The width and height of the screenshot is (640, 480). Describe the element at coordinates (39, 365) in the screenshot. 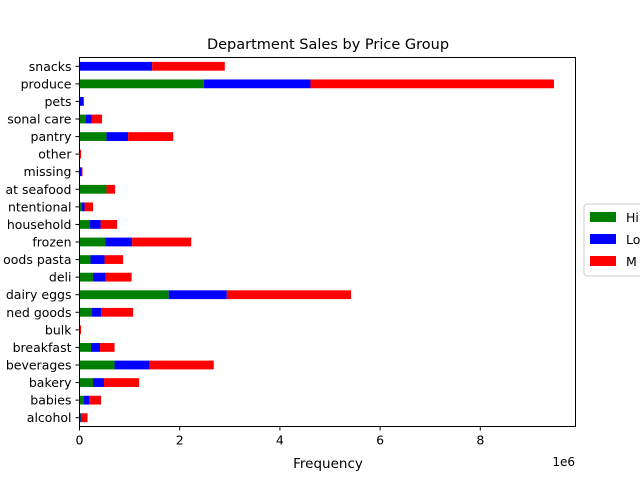

I see `y-tick-label: beverages` at that location.